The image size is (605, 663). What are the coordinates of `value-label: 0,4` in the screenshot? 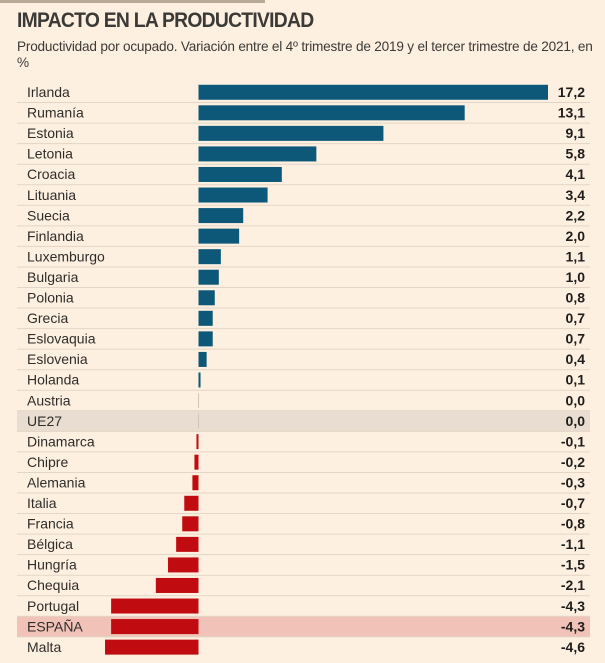 It's located at (576, 359).